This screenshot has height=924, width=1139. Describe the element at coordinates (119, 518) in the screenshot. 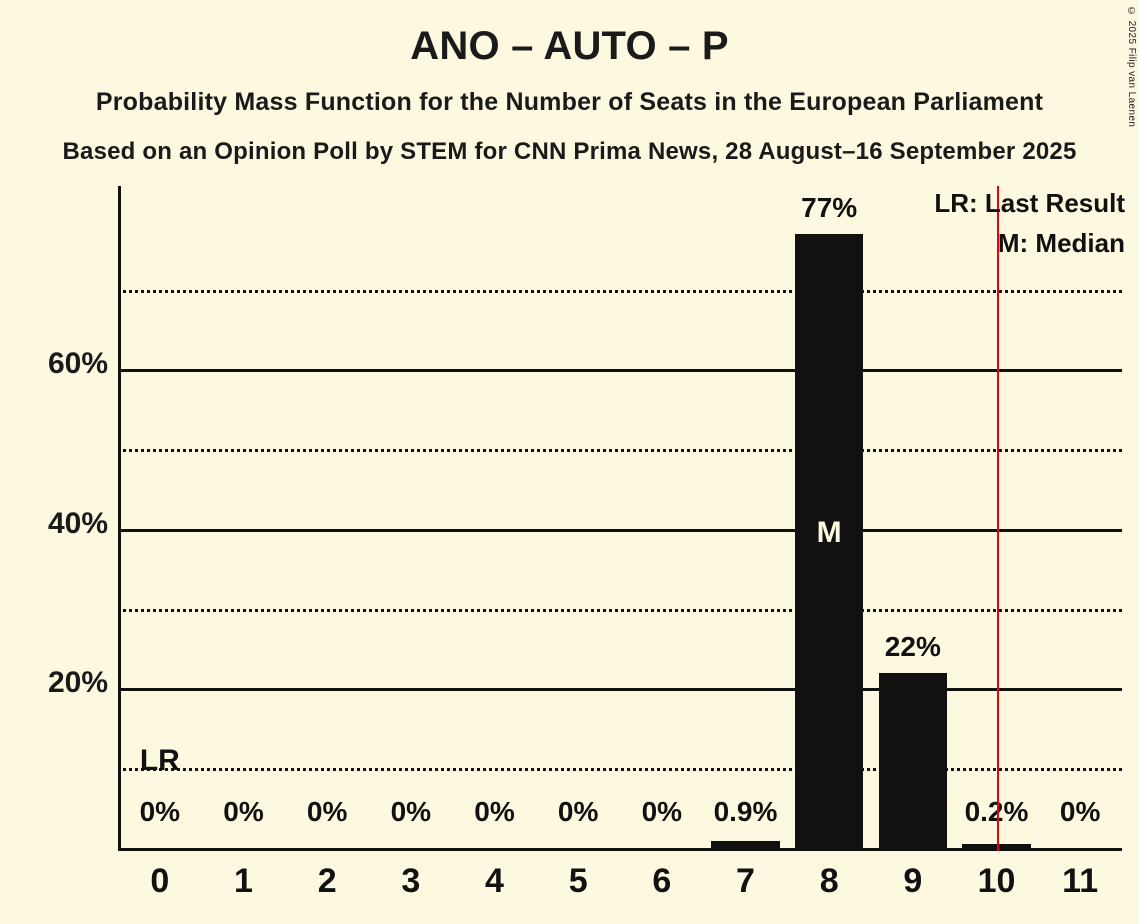

I see `y-axis-line` at that location.